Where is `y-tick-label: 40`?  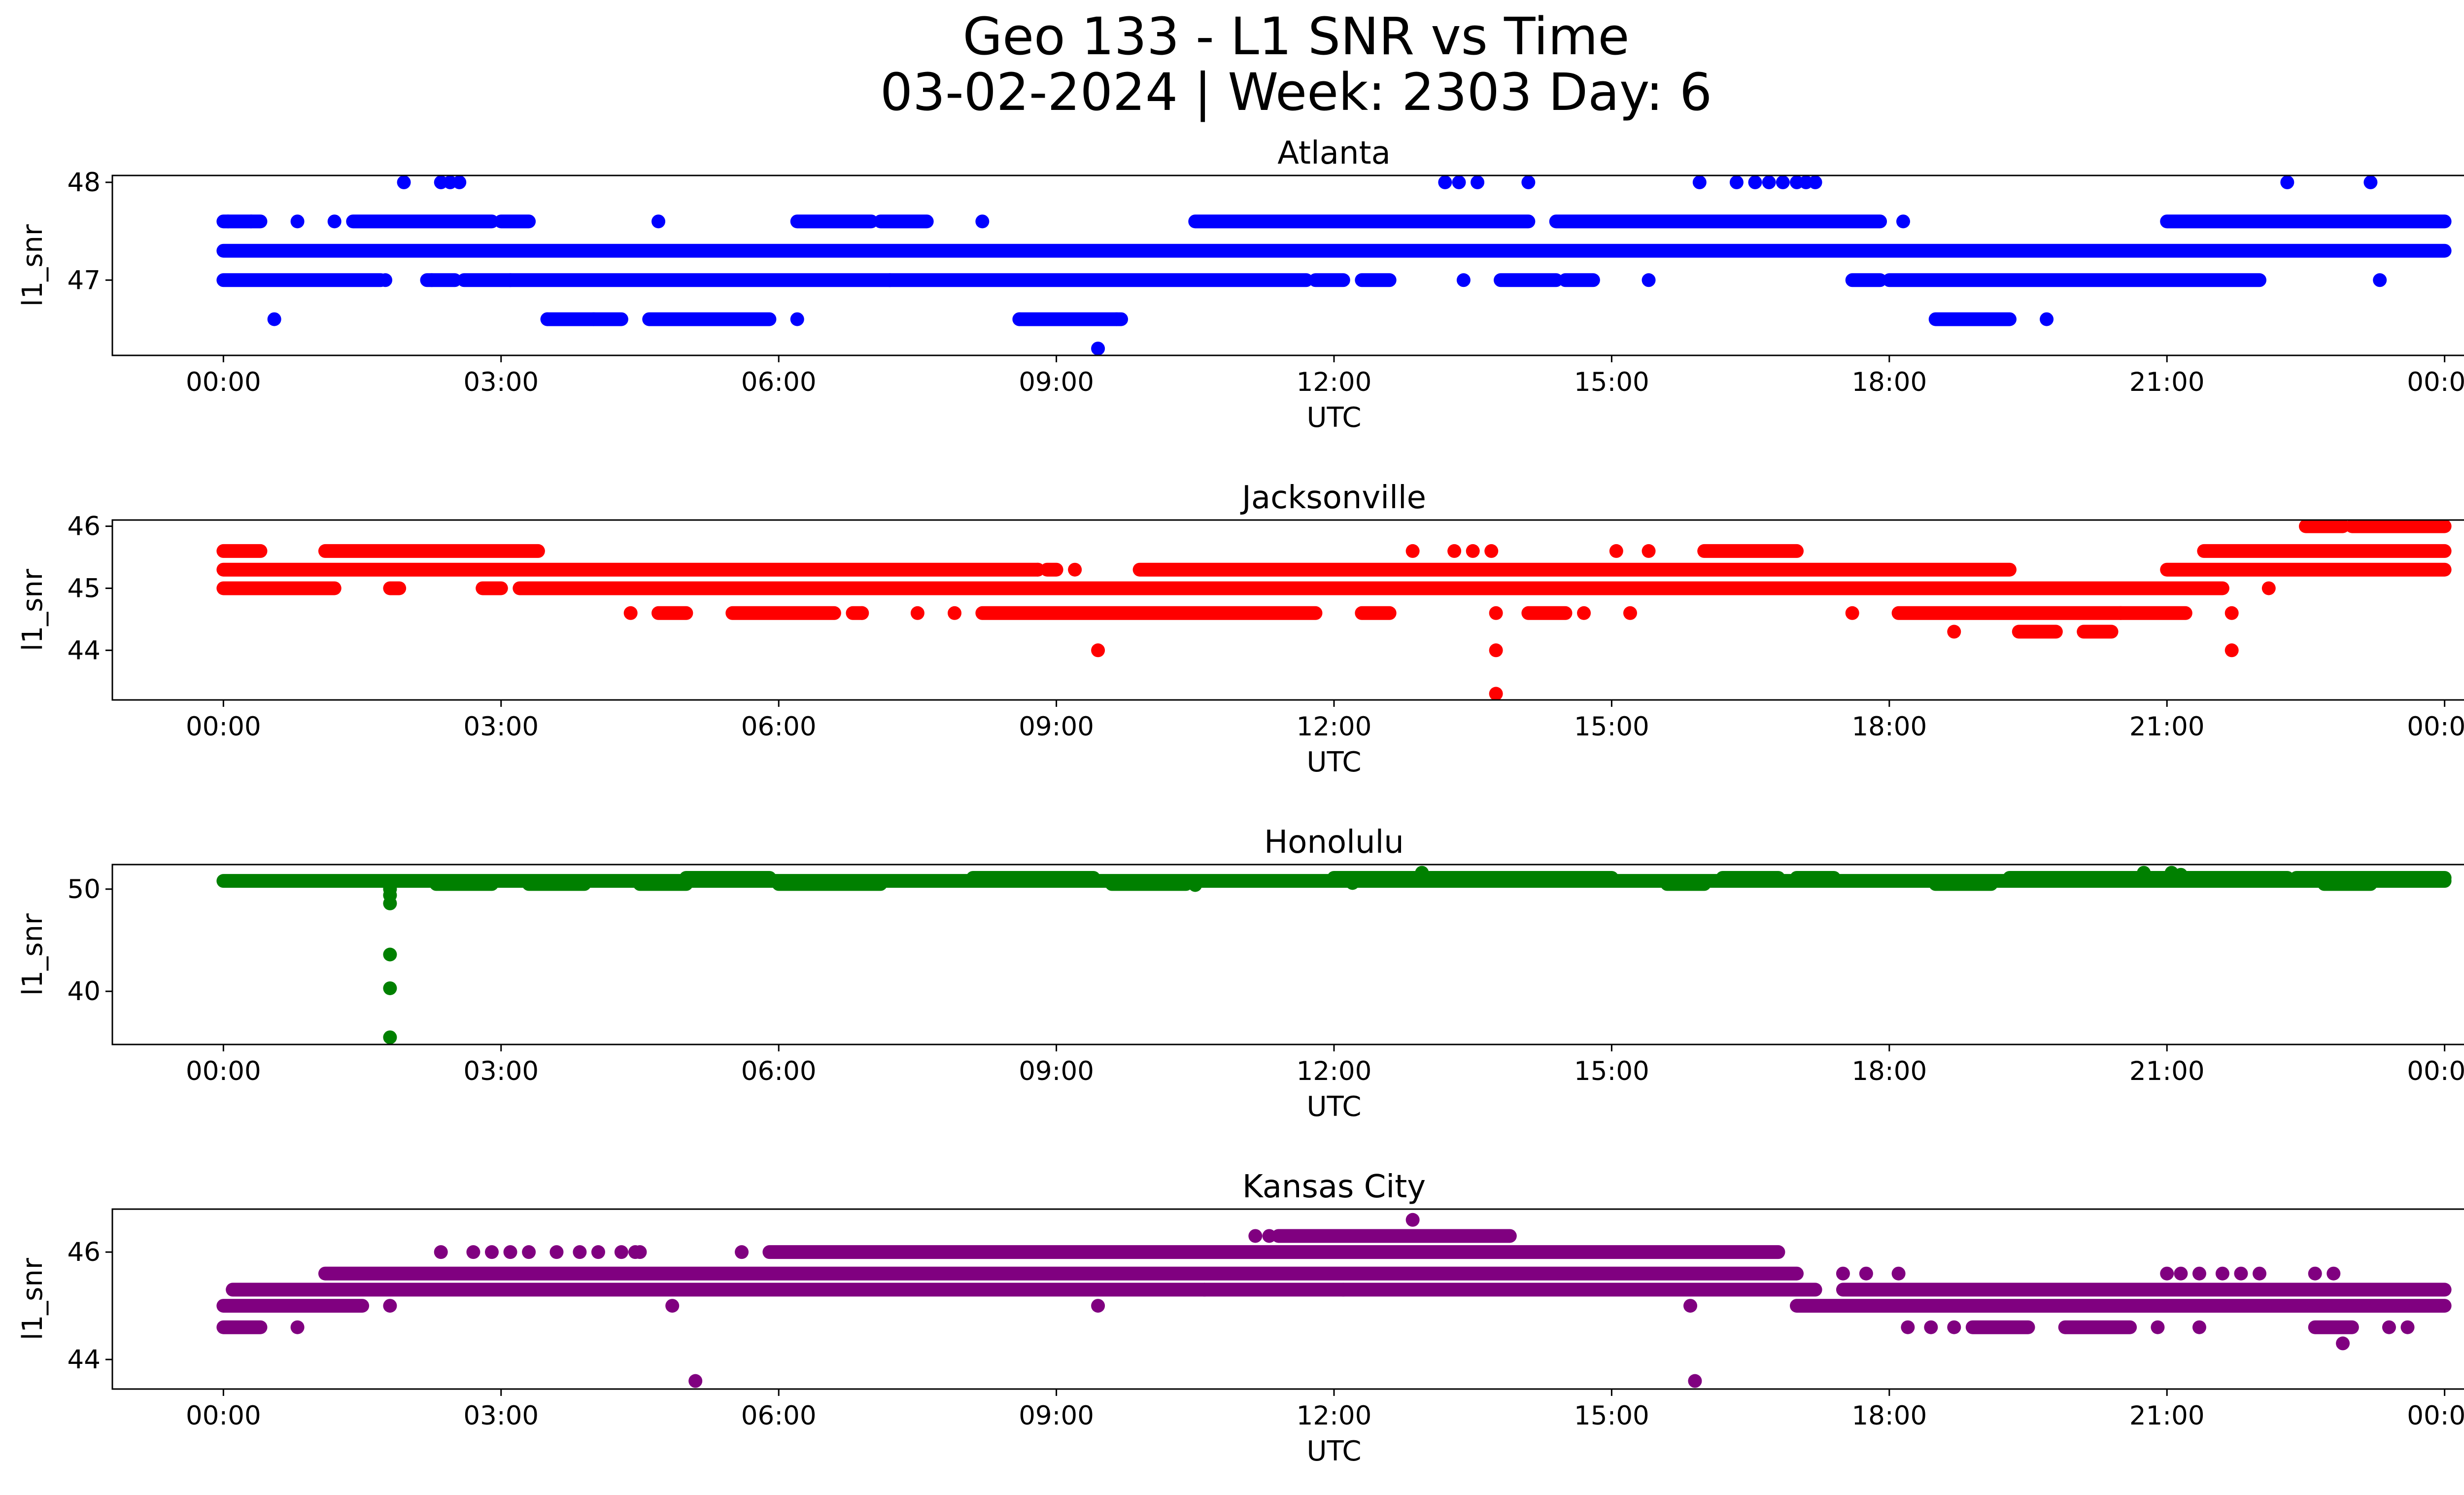
y-tick-label: 40 is located at coordinates (84, 991).